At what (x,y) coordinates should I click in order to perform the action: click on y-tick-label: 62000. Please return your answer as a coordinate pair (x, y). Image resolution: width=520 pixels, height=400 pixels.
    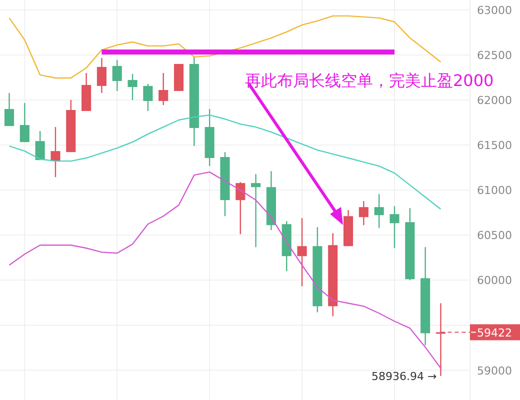
    Looking at the image, I should click on (494, 100).